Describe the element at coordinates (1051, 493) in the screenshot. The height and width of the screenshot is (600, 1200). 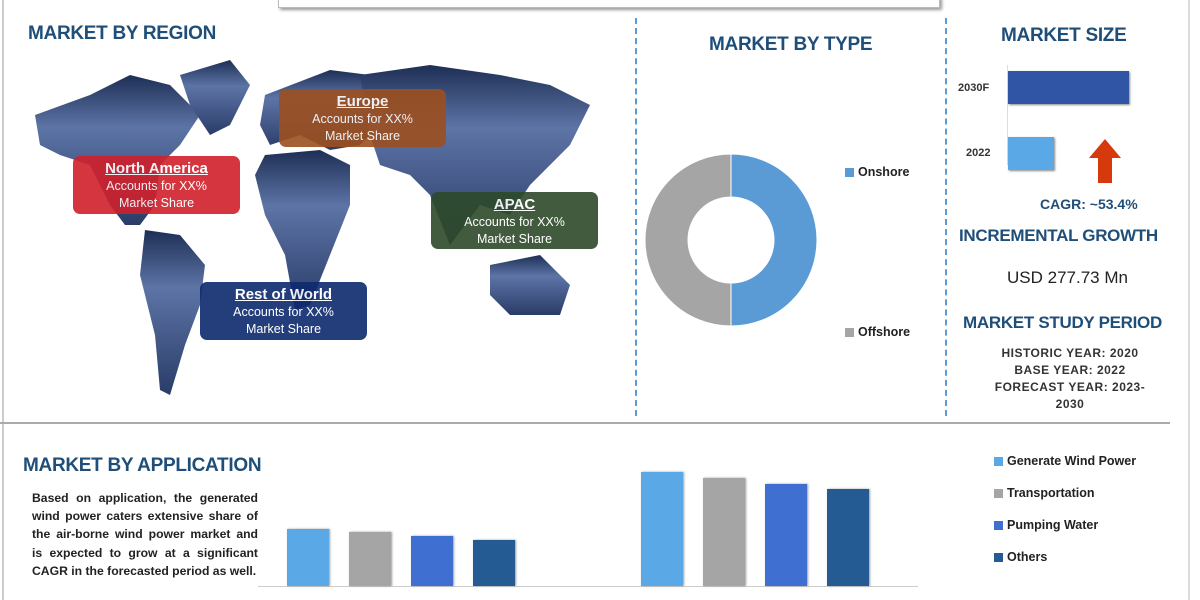
I see `legend-label: Transportation` at that location.